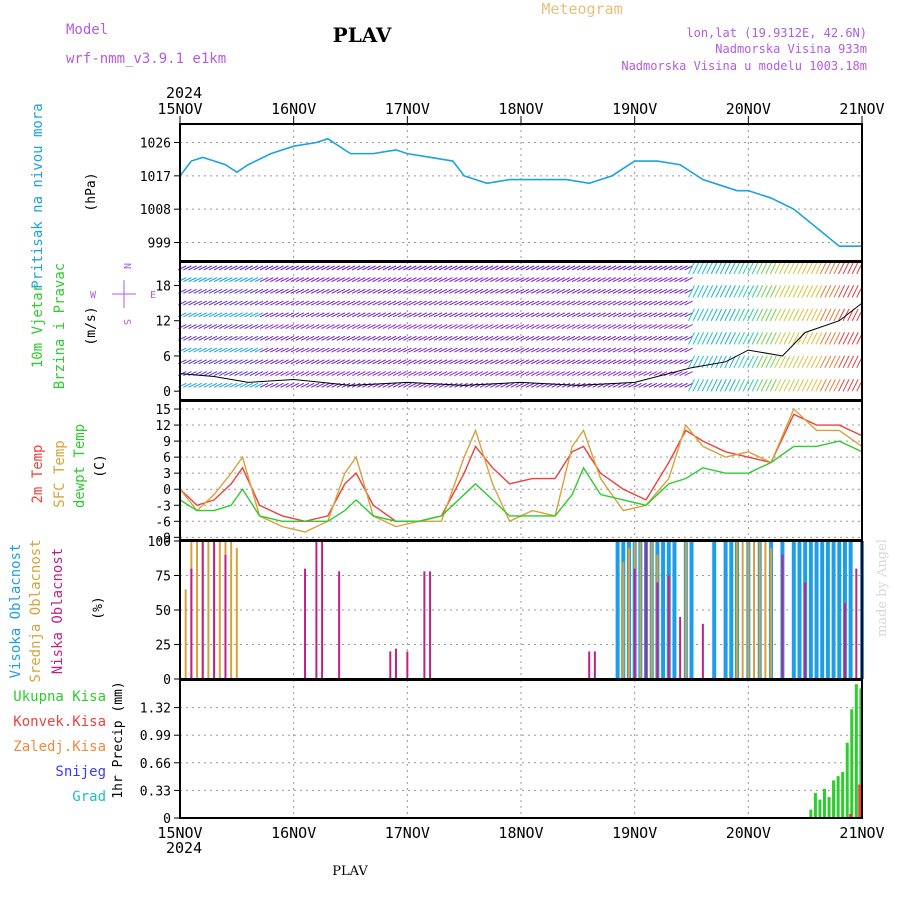  I want to click on lonlat-text: lon,lat (19.9312E, 42.6N), so click(776, 33).